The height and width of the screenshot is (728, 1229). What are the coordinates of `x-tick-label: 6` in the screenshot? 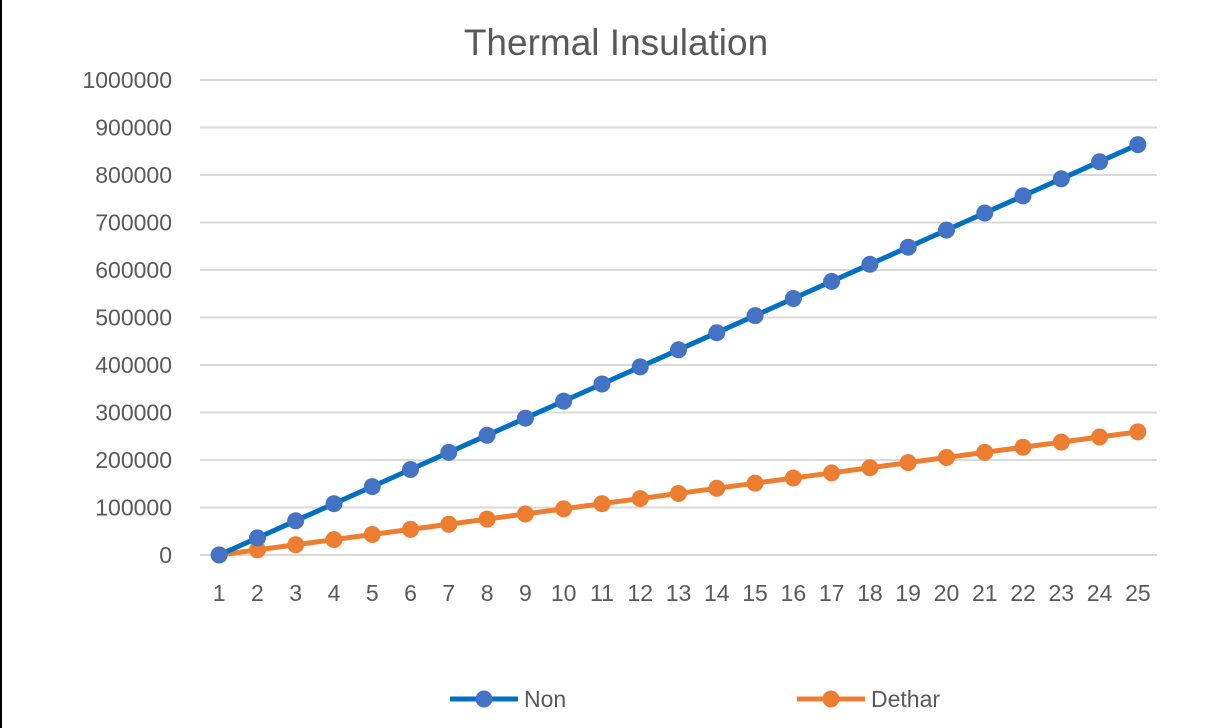 It's located at (410, 593).